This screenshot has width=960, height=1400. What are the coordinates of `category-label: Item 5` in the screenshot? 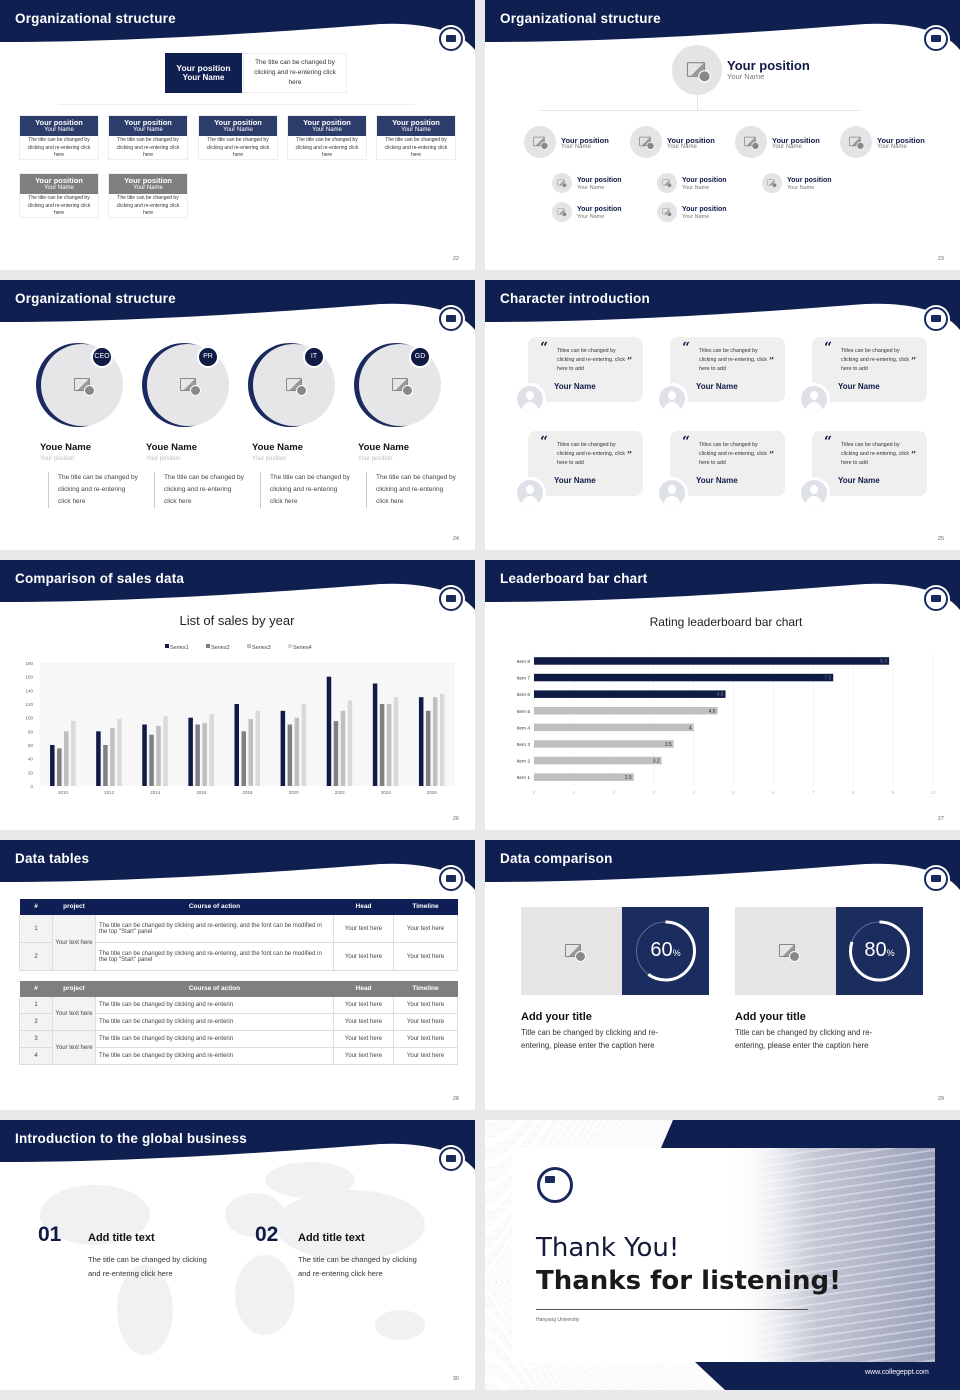 It's located at (524, 712).